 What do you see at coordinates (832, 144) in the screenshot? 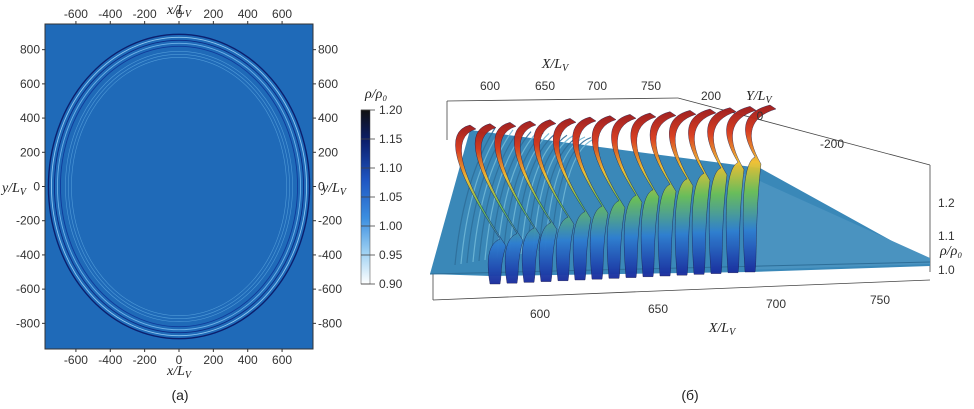
I see `y-tick-label: -200` at bounding box center [832, 144].